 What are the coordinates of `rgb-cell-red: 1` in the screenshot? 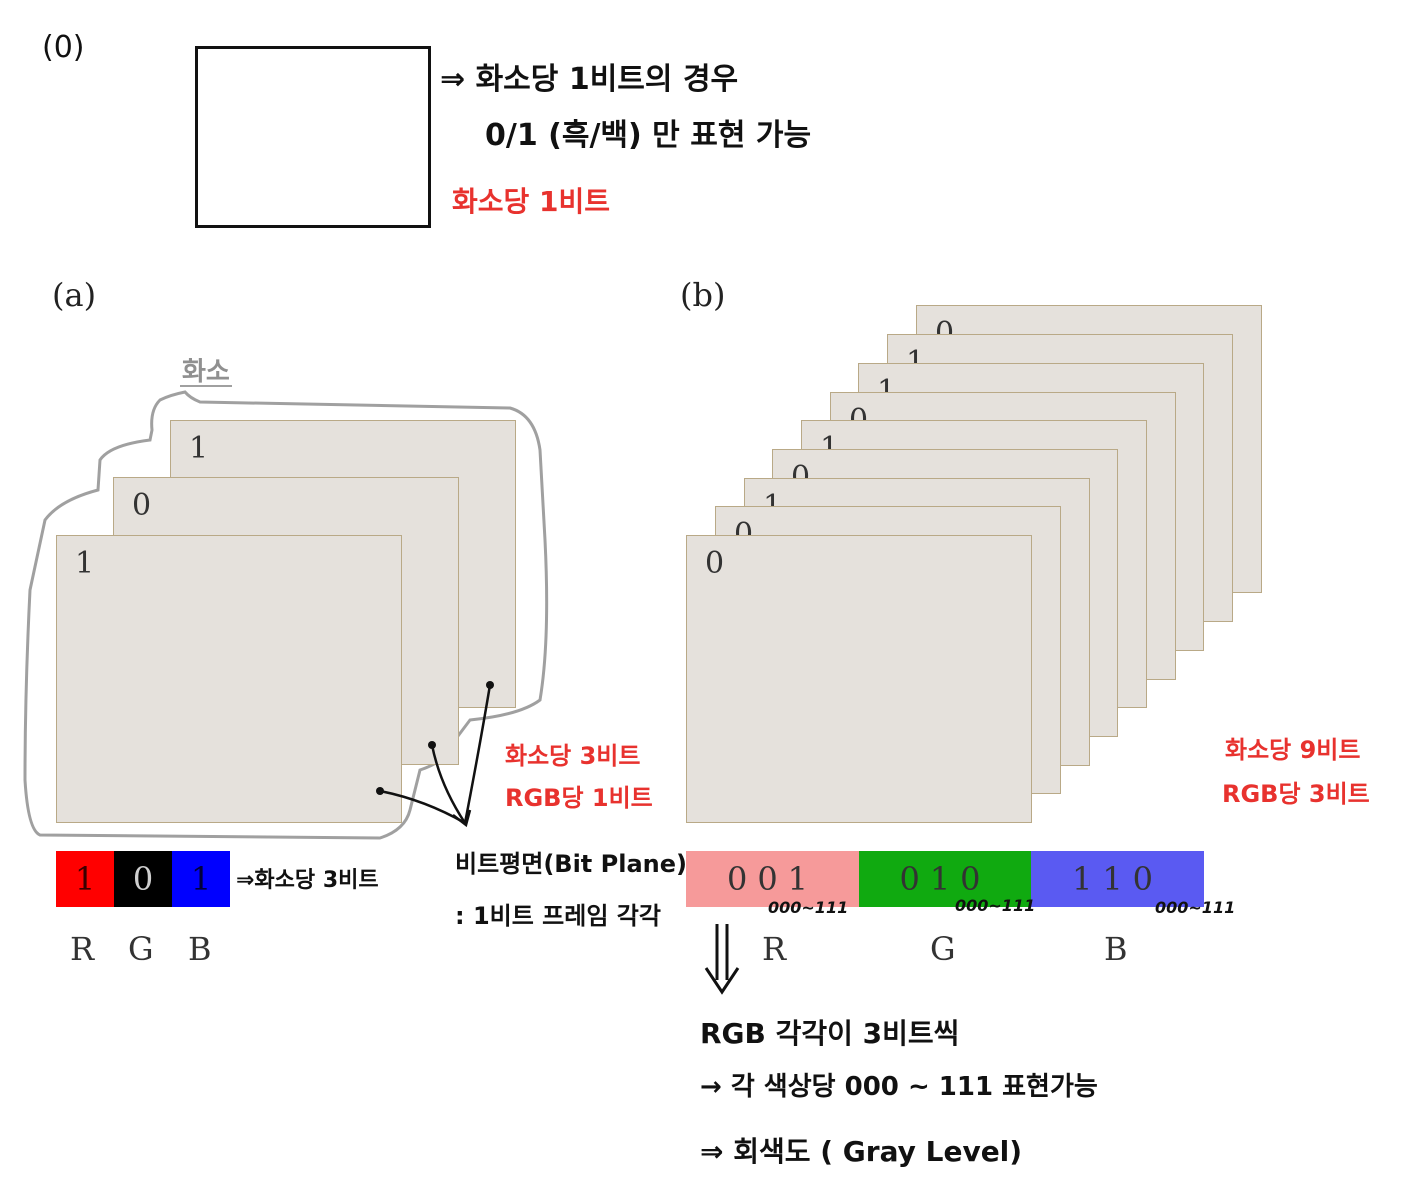 It's located at (85, 879).